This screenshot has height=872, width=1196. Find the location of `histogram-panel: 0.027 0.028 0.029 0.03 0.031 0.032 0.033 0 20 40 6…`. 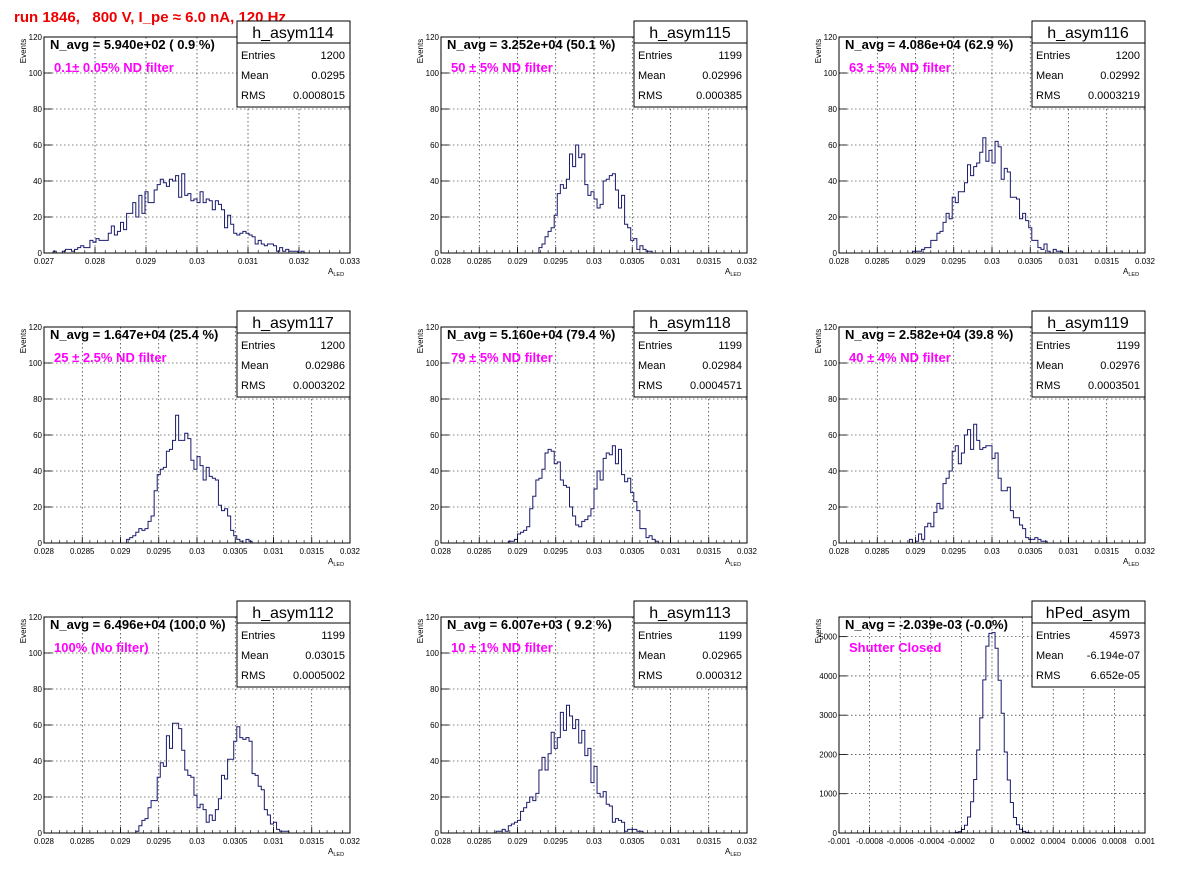

histogram-panel: 0.027 0.028 0.029 0.03 0.031 0.032 0.033 0 20 40 6… is located at coordinates (190, 149).